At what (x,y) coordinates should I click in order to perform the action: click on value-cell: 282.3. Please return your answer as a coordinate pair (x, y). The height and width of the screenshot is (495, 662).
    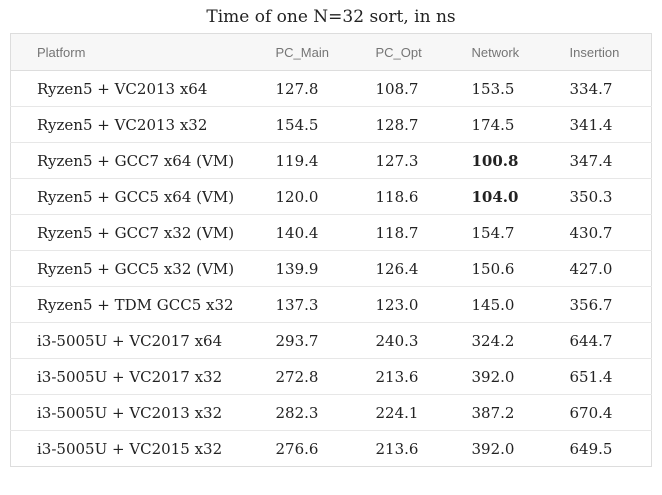
    Looking at the image, I should click on (300, 412).